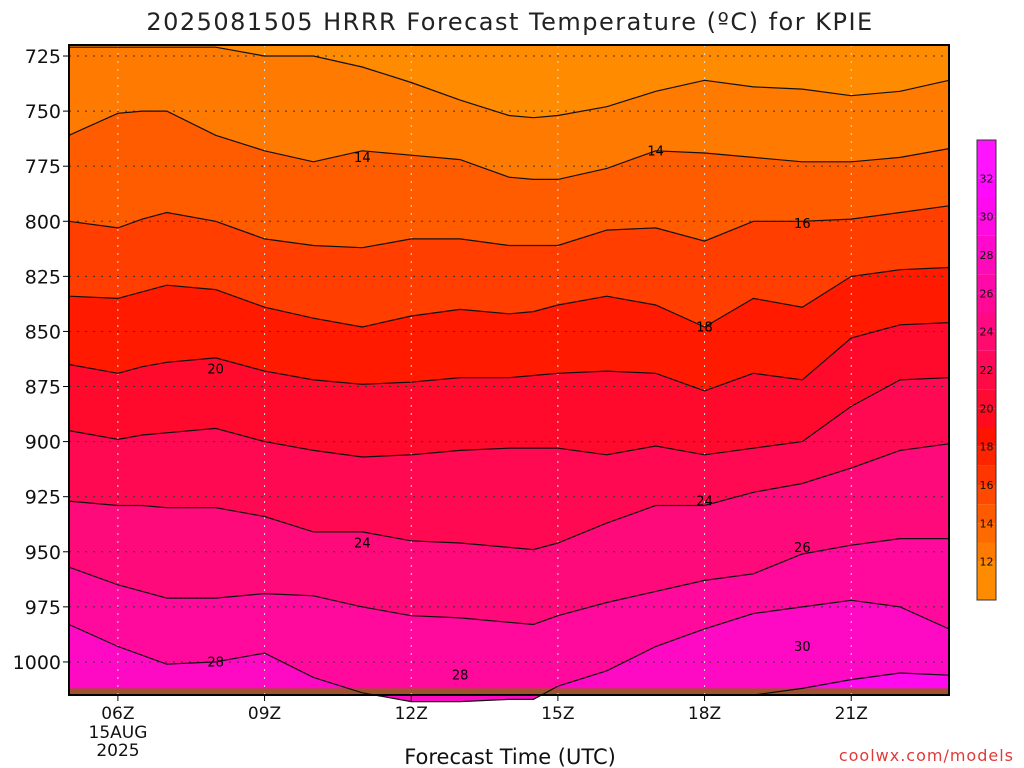 This screenshot has height=768, width=1024. I want to click on contour-label-30: 30, so click(802, 647).